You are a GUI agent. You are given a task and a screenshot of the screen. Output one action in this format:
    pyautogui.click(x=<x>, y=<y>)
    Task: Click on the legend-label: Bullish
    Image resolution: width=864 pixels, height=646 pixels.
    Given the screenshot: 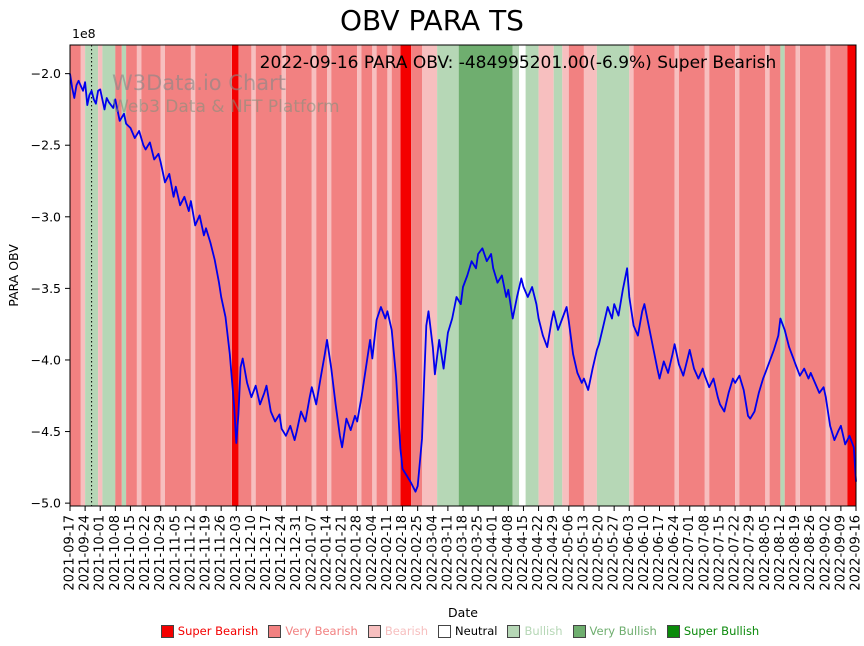 What is the action you would take?
    pyautogui.click(x=543, y=631)
    